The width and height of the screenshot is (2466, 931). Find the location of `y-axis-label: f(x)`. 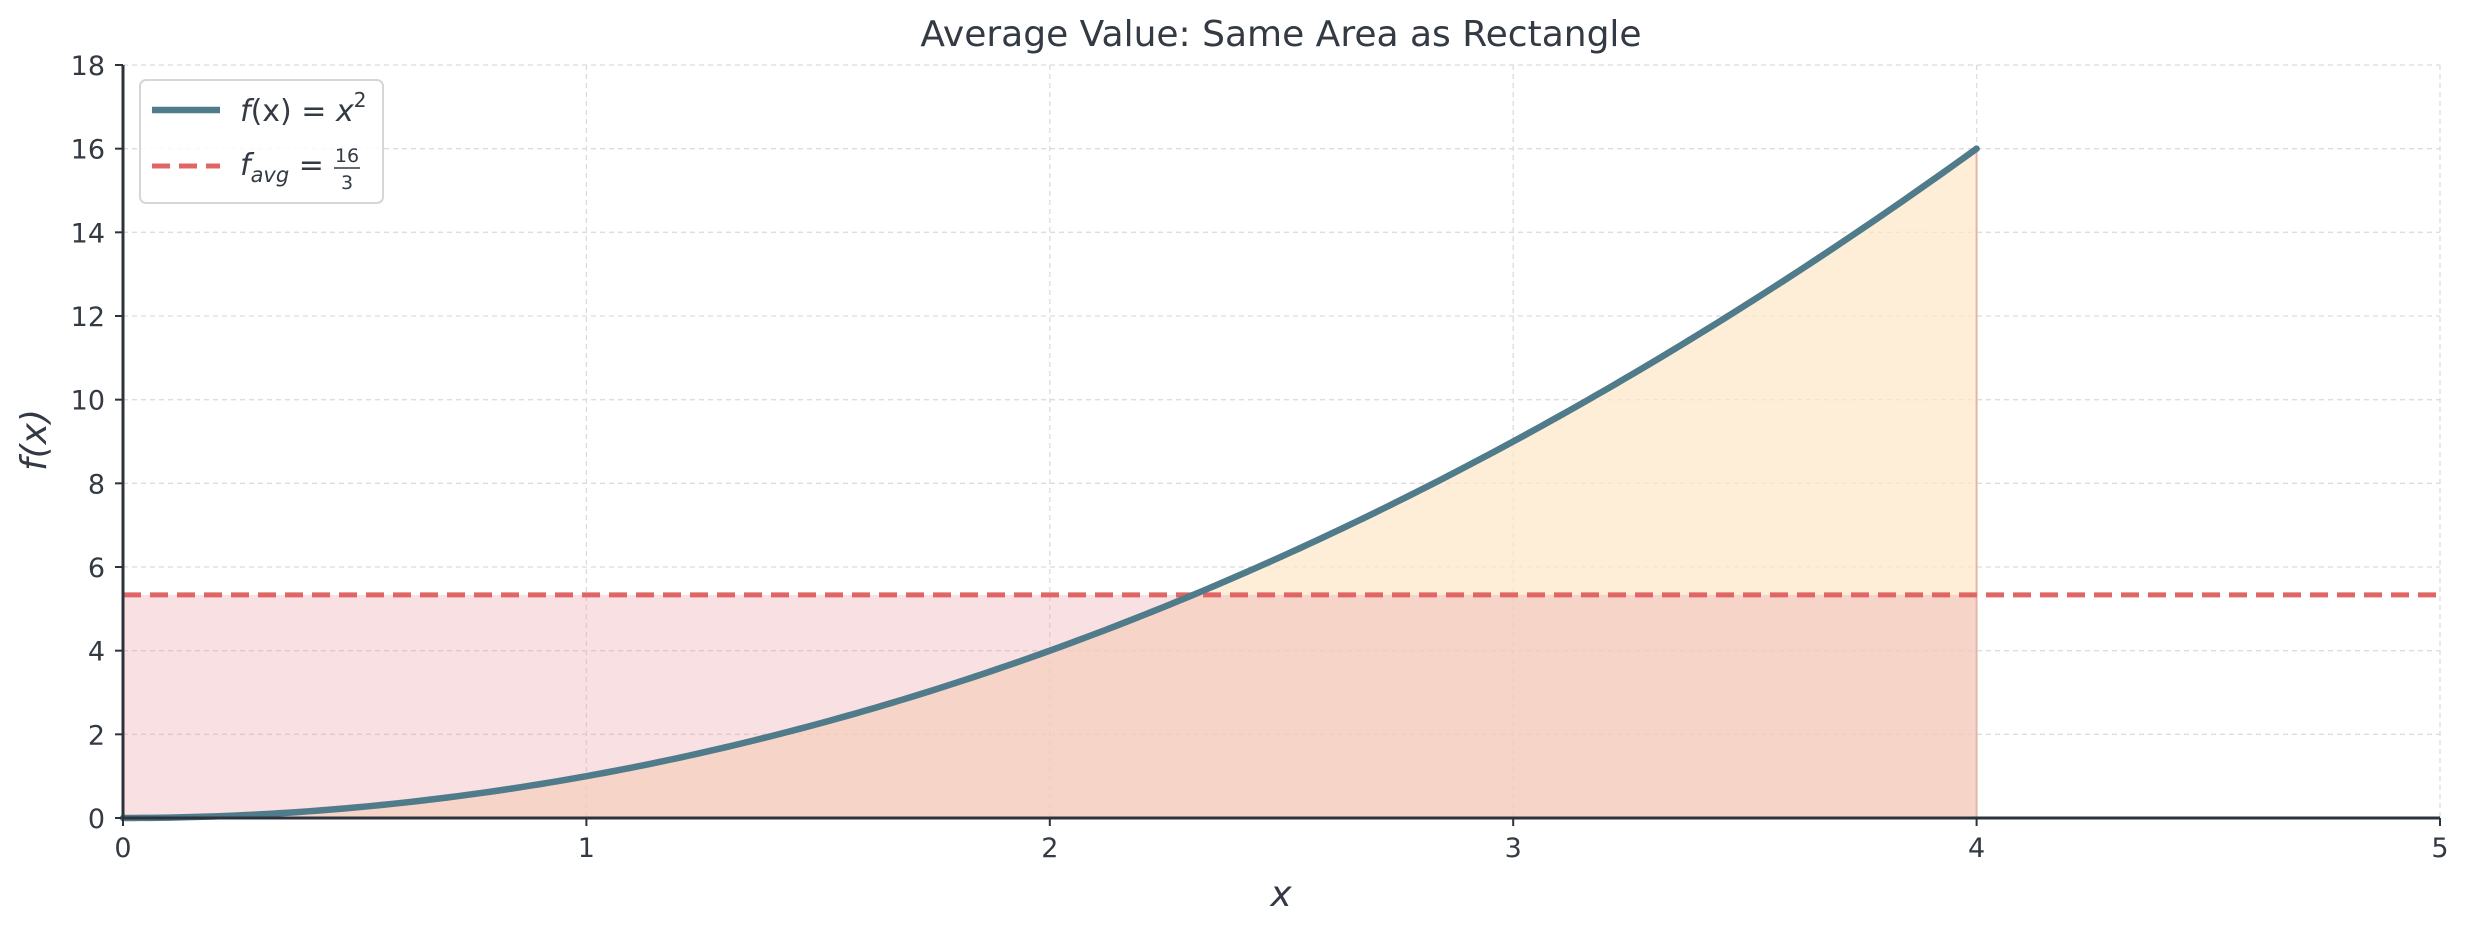

y-axis-label: f(x) is located at coordinates (34, 440).